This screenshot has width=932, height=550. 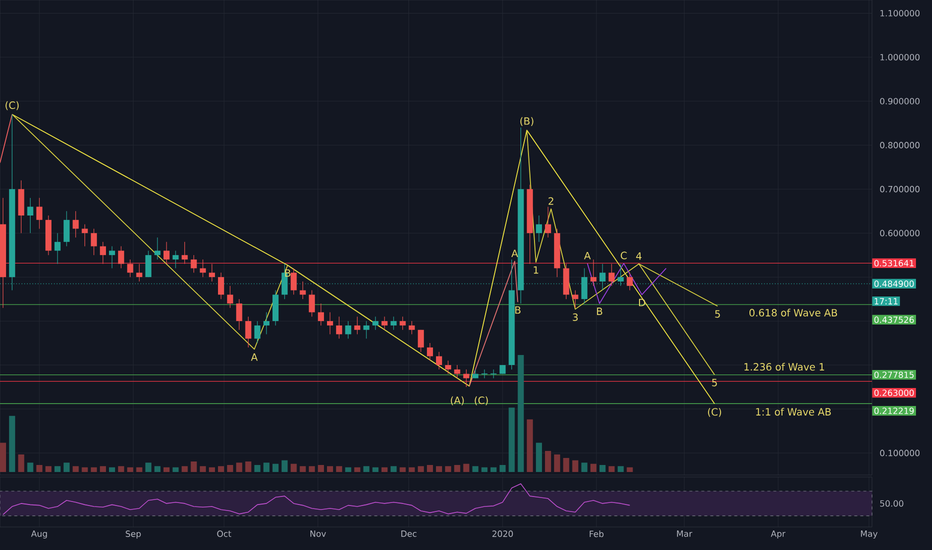 What do you see at coordinates (900, 101) in the screenshot?
I see `y-tick-label: 0.900000` at bounding box center [900, 101].